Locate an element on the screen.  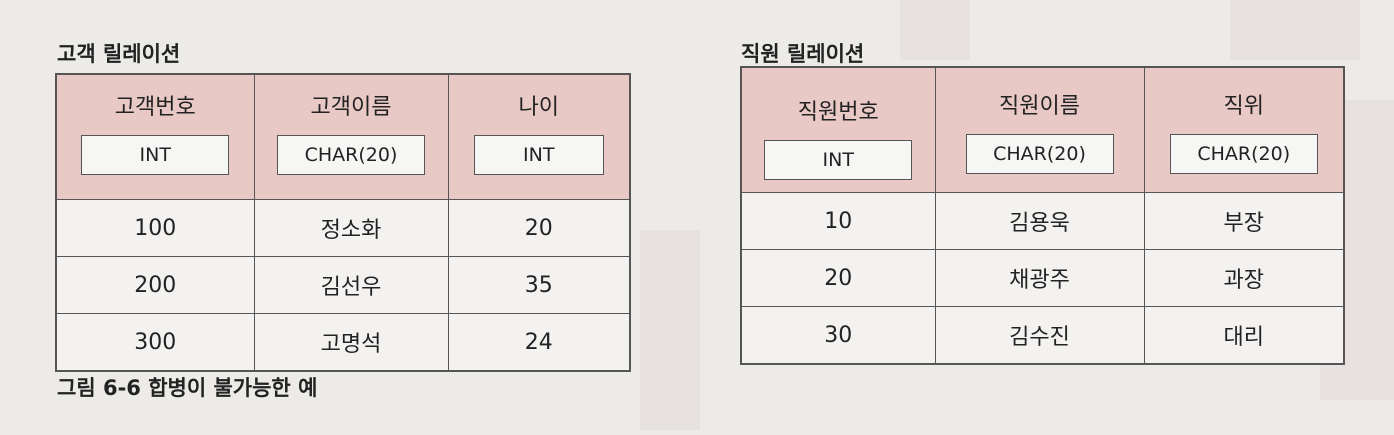
column-header: 직원이름 CHAR(20) is located at coordinates (1039, 129).